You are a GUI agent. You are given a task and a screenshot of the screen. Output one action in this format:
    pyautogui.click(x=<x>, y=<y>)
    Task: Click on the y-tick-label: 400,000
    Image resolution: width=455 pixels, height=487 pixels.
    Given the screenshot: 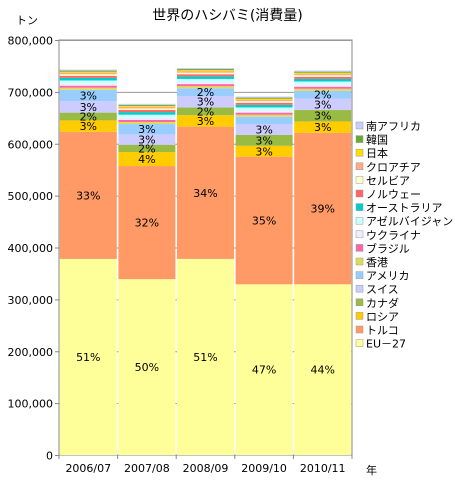 What is the action you would take?
    pyautogui.click(x=31, y=248)
    